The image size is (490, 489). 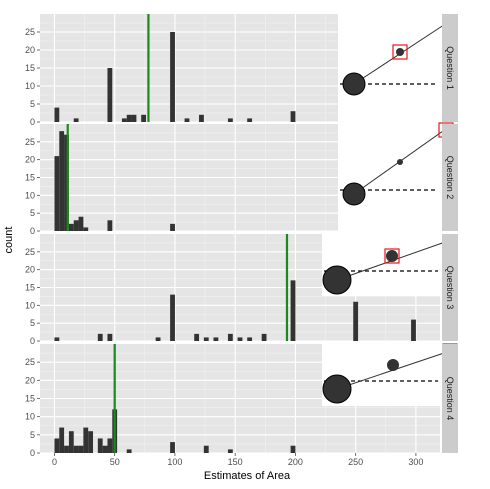 What do you see at coordinates (174, 462) in the screenshot?
I see `x-tick-label: 100` at bounding box center [174, 462].